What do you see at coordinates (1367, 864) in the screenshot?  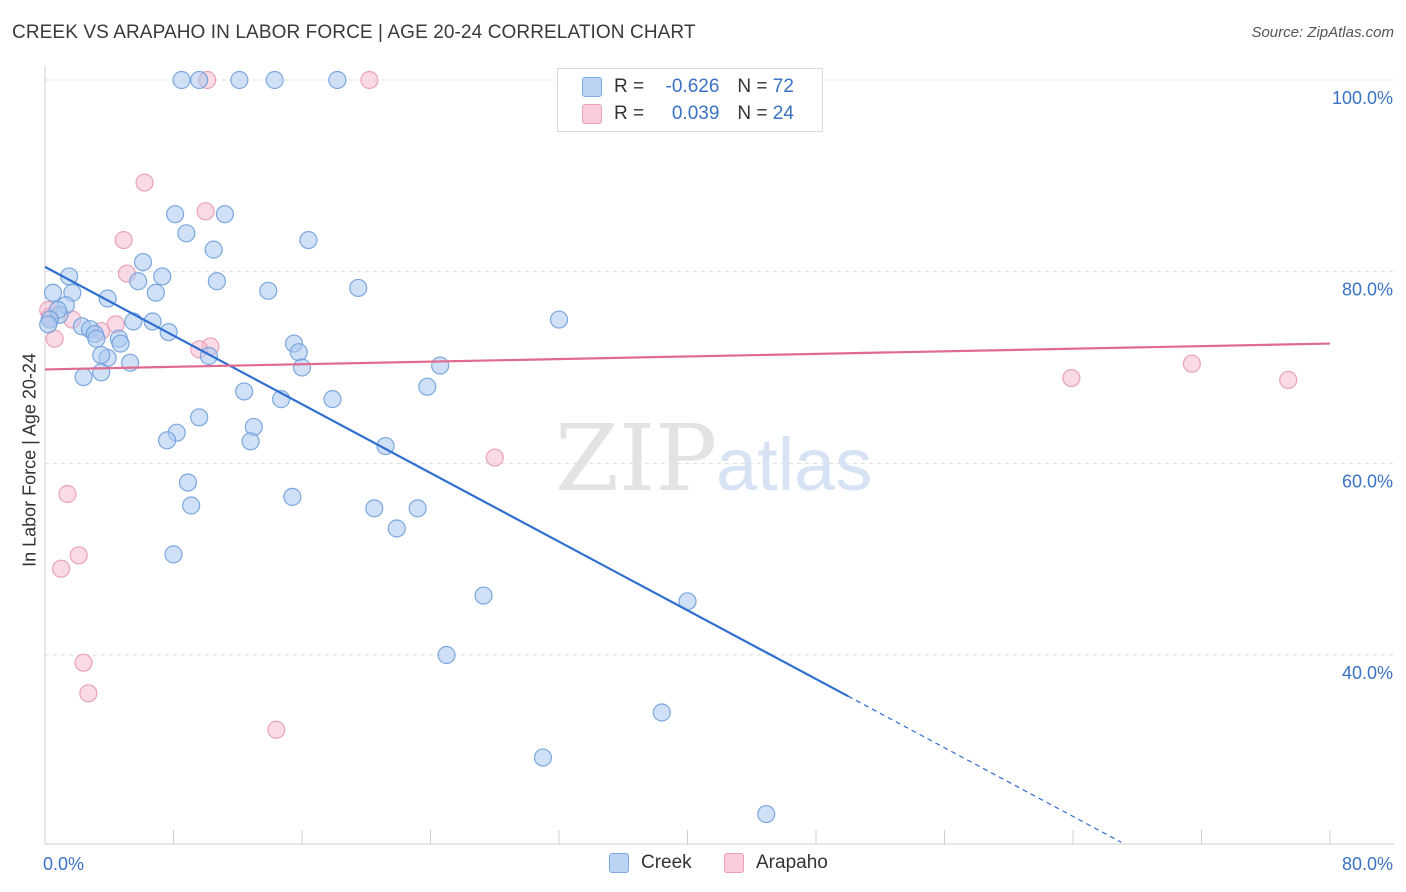 I see `x-tick-label: 80.0%` at bounding box center [1367, 864].